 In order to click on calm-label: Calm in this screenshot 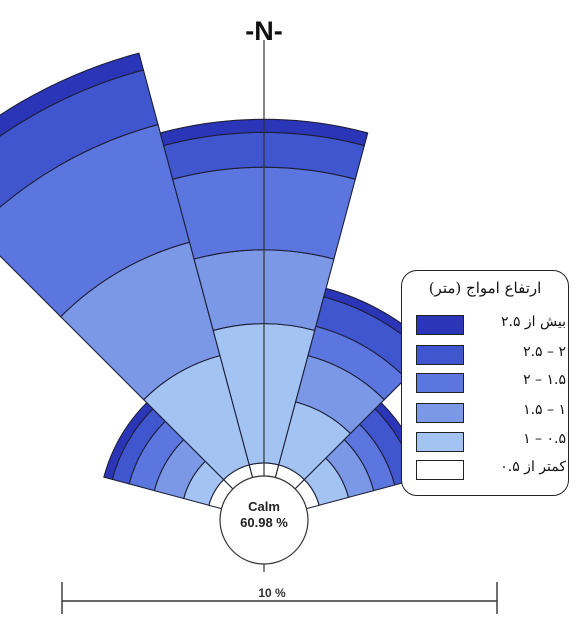, I will do `click(264, 506)`.